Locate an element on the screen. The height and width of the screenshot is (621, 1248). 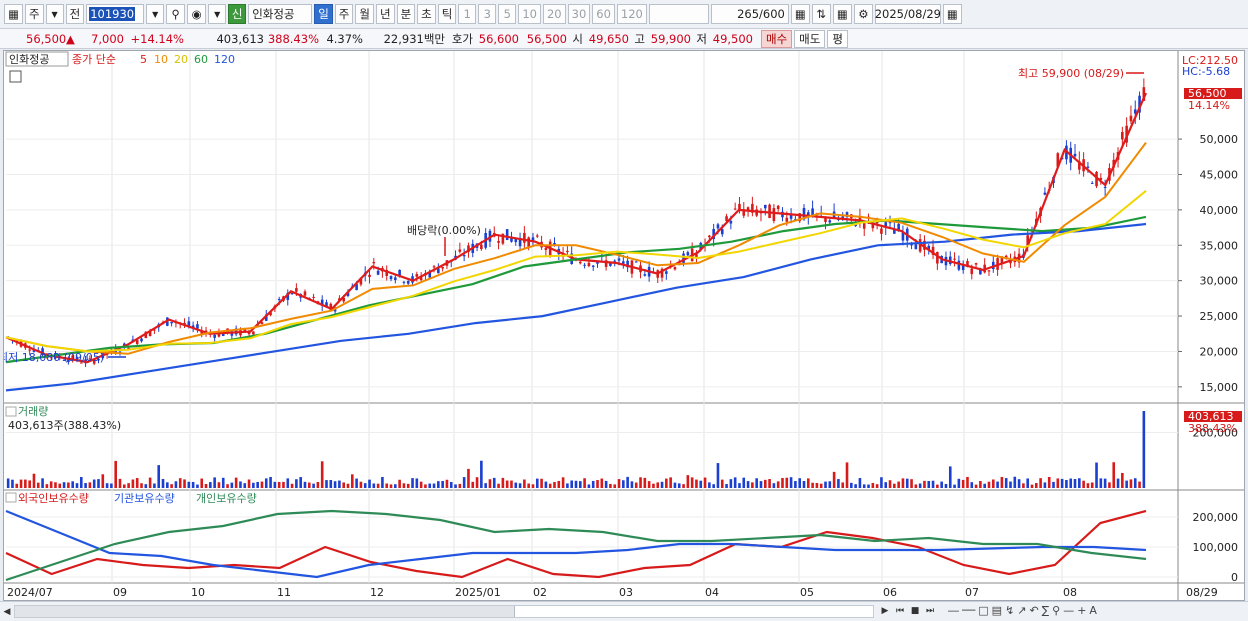
interval-combo is located at coordinates (678, 14).